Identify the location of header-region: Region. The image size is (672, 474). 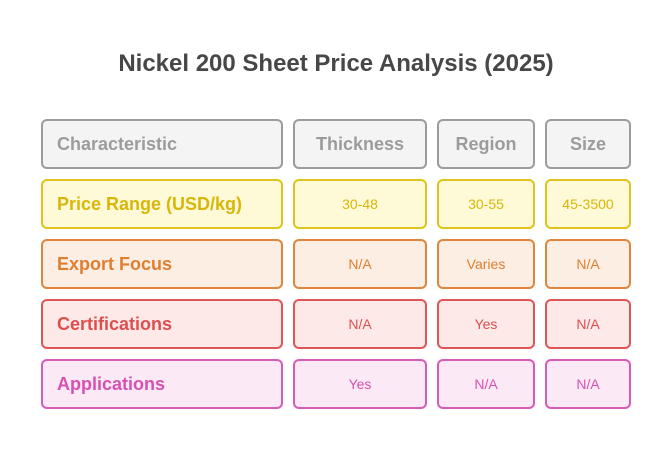
(486, 144).